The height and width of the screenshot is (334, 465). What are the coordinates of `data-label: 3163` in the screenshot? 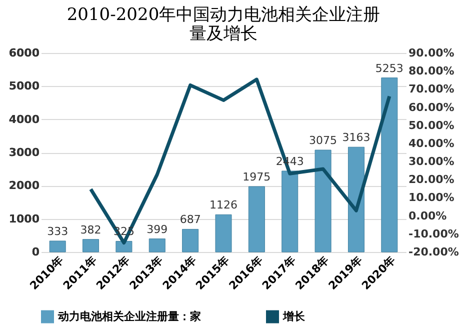 It's located at (356, 137).